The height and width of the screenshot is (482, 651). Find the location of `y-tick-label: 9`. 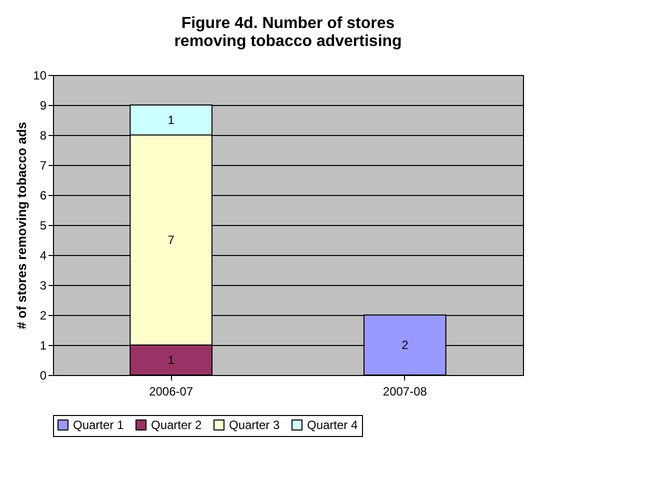

y-tick-label: 9 is located at coordinates (43, 105).